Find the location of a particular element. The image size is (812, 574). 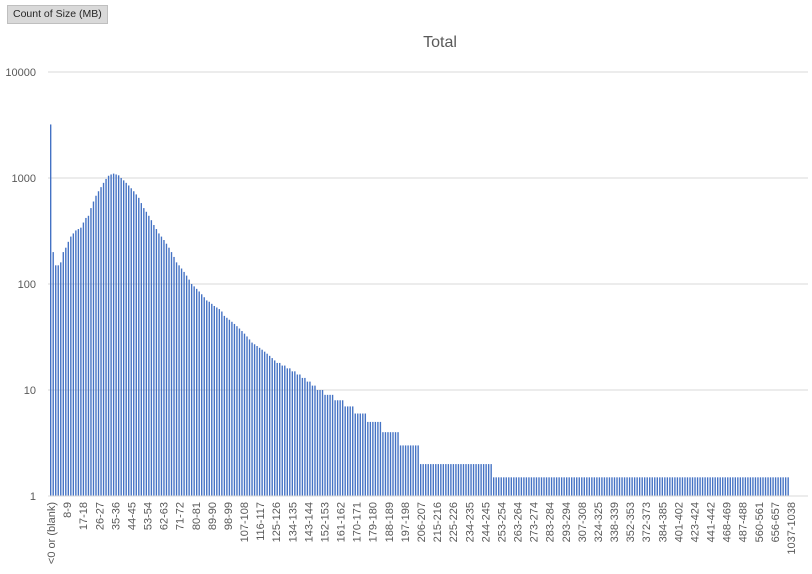

x-tick-label: 423-424 is located at coordinates (696, 522).